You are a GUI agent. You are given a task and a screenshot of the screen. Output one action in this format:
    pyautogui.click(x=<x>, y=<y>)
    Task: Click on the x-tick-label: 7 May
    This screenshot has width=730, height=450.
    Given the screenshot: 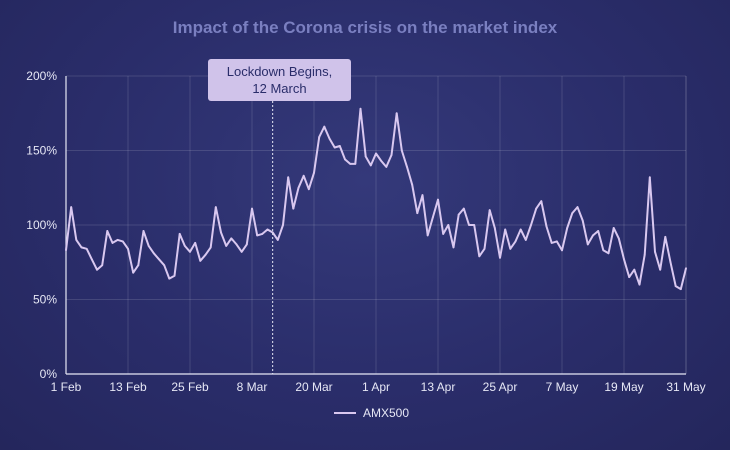 What is the action you would take?
    pyautogui.click(x=562, y=387)
    